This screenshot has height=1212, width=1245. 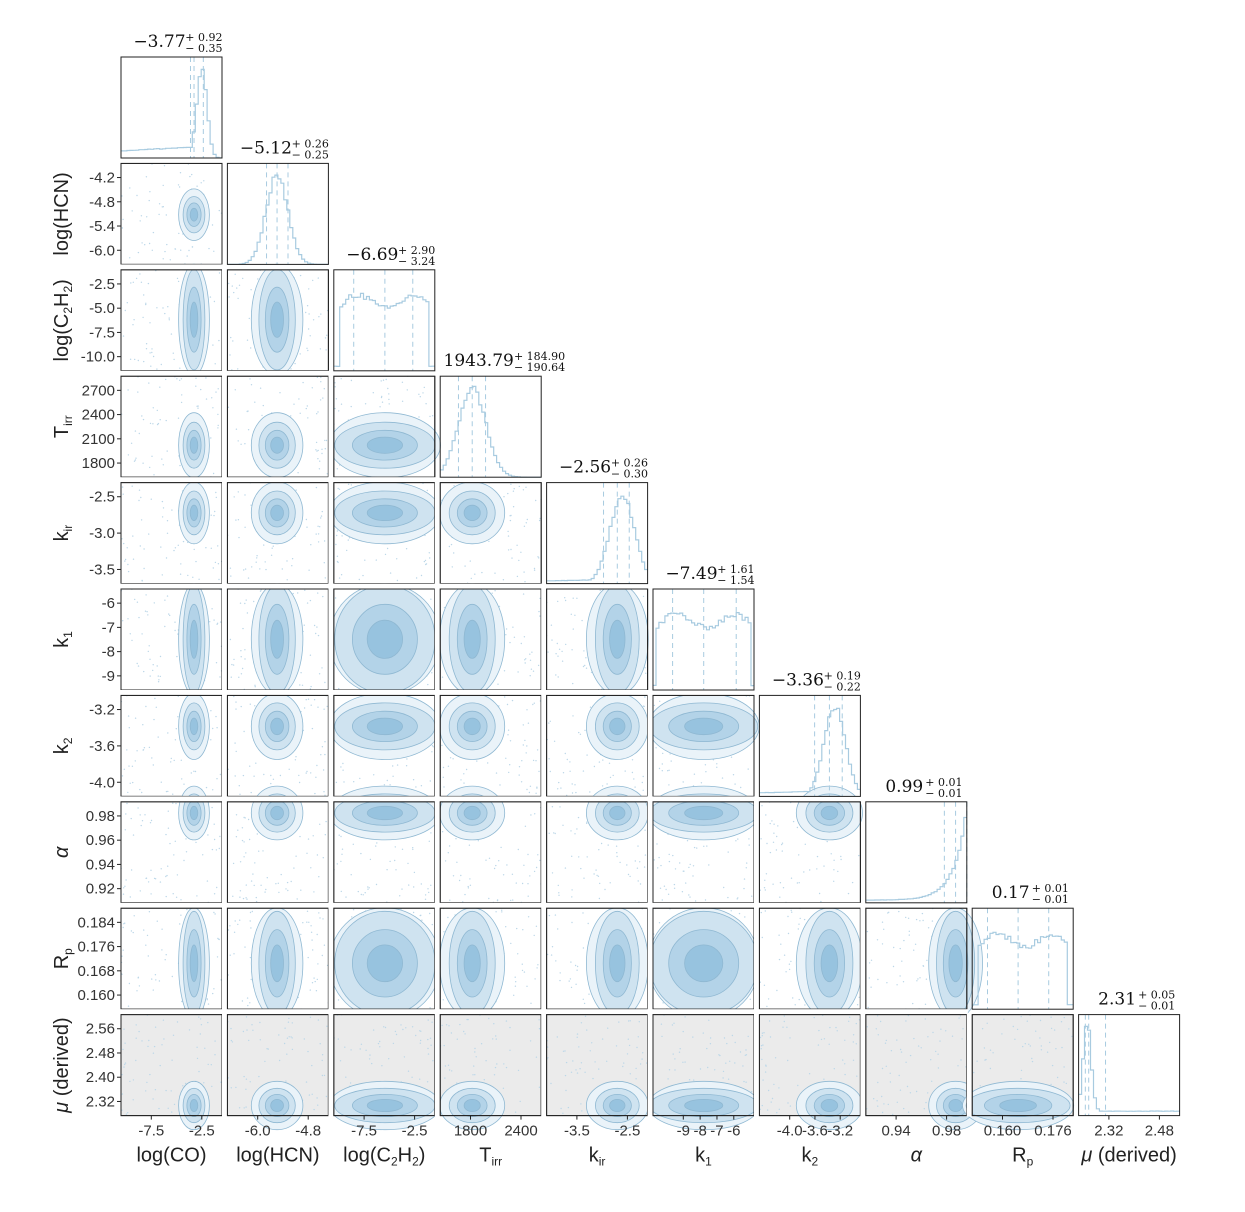 I want to click on x-tick-label: -7.5, so click(x=151, y=1131).